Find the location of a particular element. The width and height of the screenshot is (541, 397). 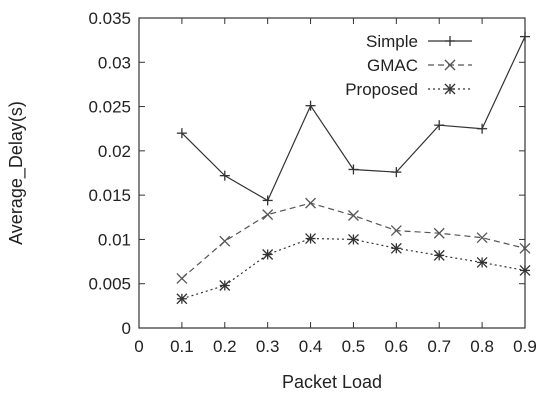

y-tick-label: 0.035 is located at coordinates (109, 18).